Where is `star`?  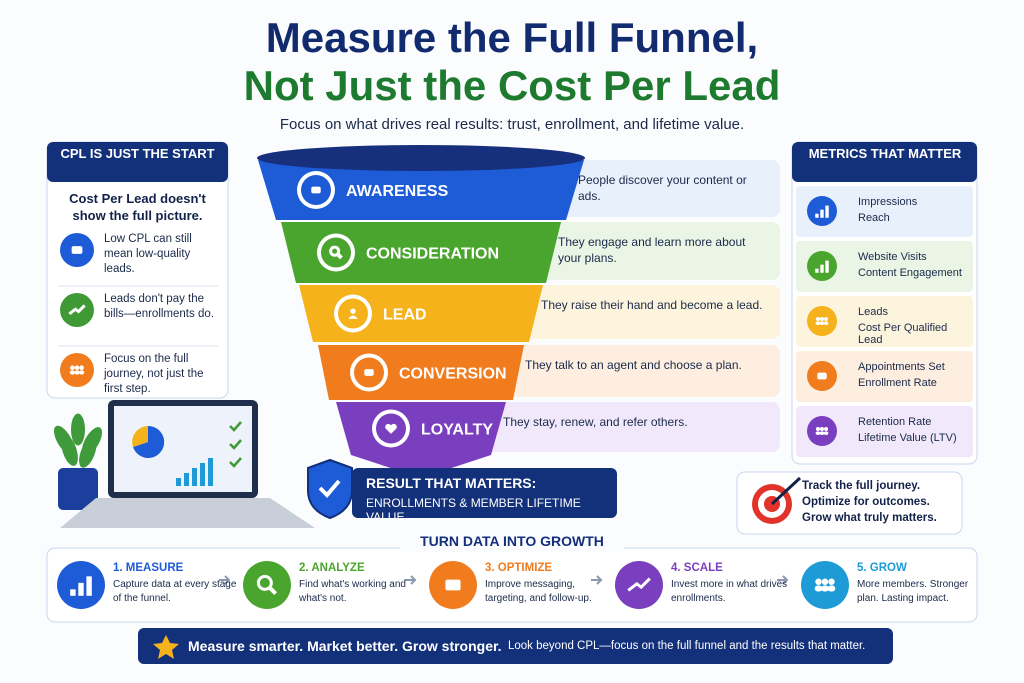
star is located at coordinates (166, 647).